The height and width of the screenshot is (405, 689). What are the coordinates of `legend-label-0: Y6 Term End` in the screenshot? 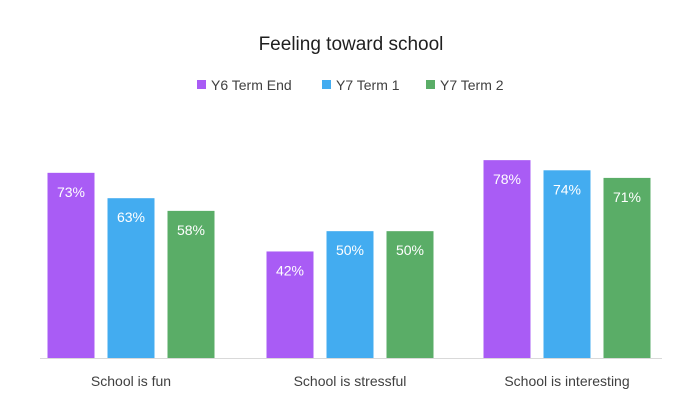 It's located at (251, 85).